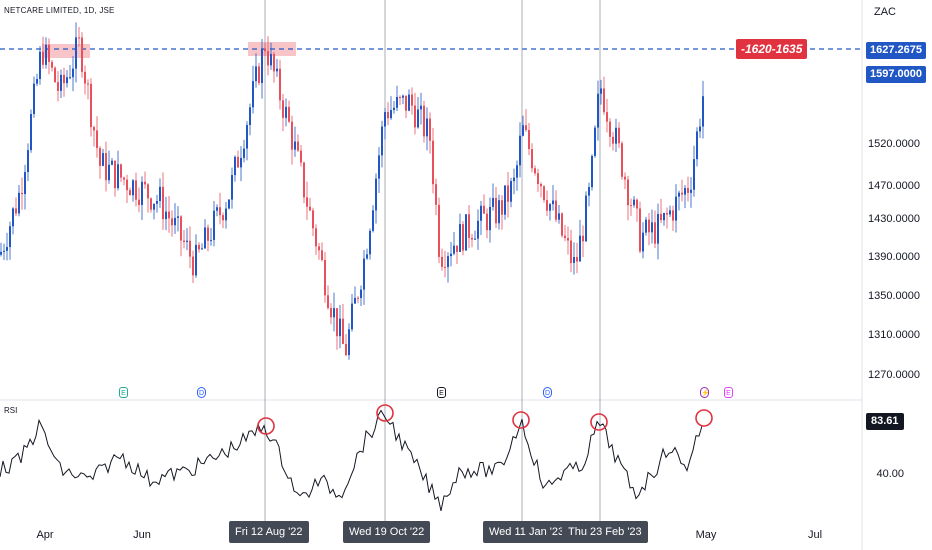 This screenshot has height=550, width=932. Describe the element at coordinates (706, 535) in the screenshot. I see `time-tick: May` at that location.